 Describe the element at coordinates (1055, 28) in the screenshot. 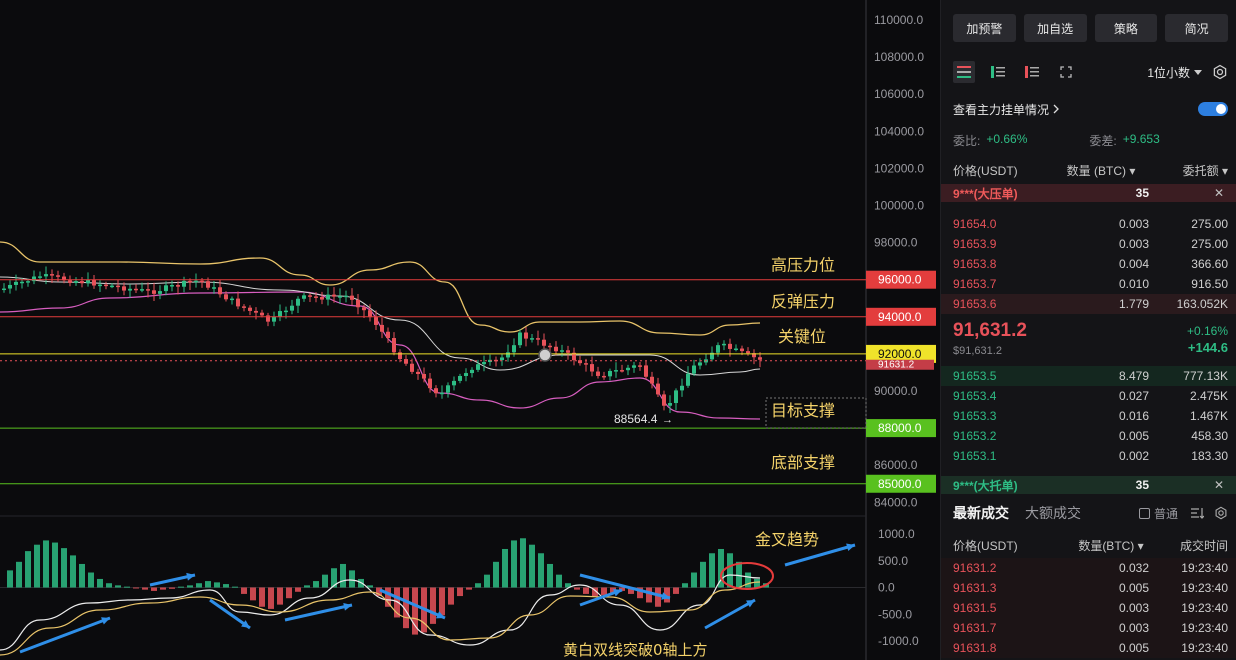

I see `add-watchlist-button: 加自选` at that location.